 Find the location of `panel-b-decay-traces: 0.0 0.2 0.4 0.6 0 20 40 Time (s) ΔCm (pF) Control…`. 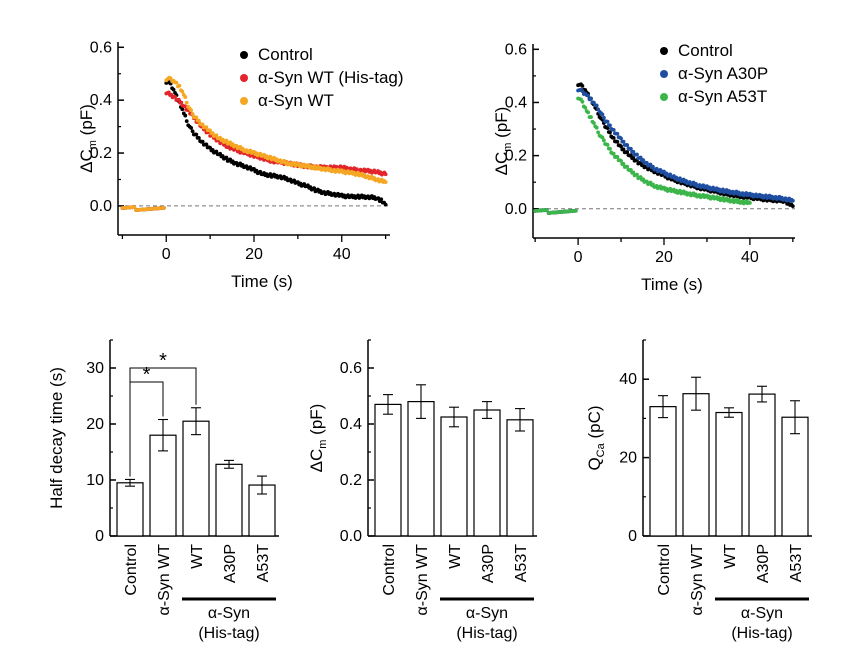

panel-b-decay-traces: 0.0 0.2 0.4 0.6 0 20 40 Time (s) ΔCm (pF) Control… is located at coordinates (643, 167).